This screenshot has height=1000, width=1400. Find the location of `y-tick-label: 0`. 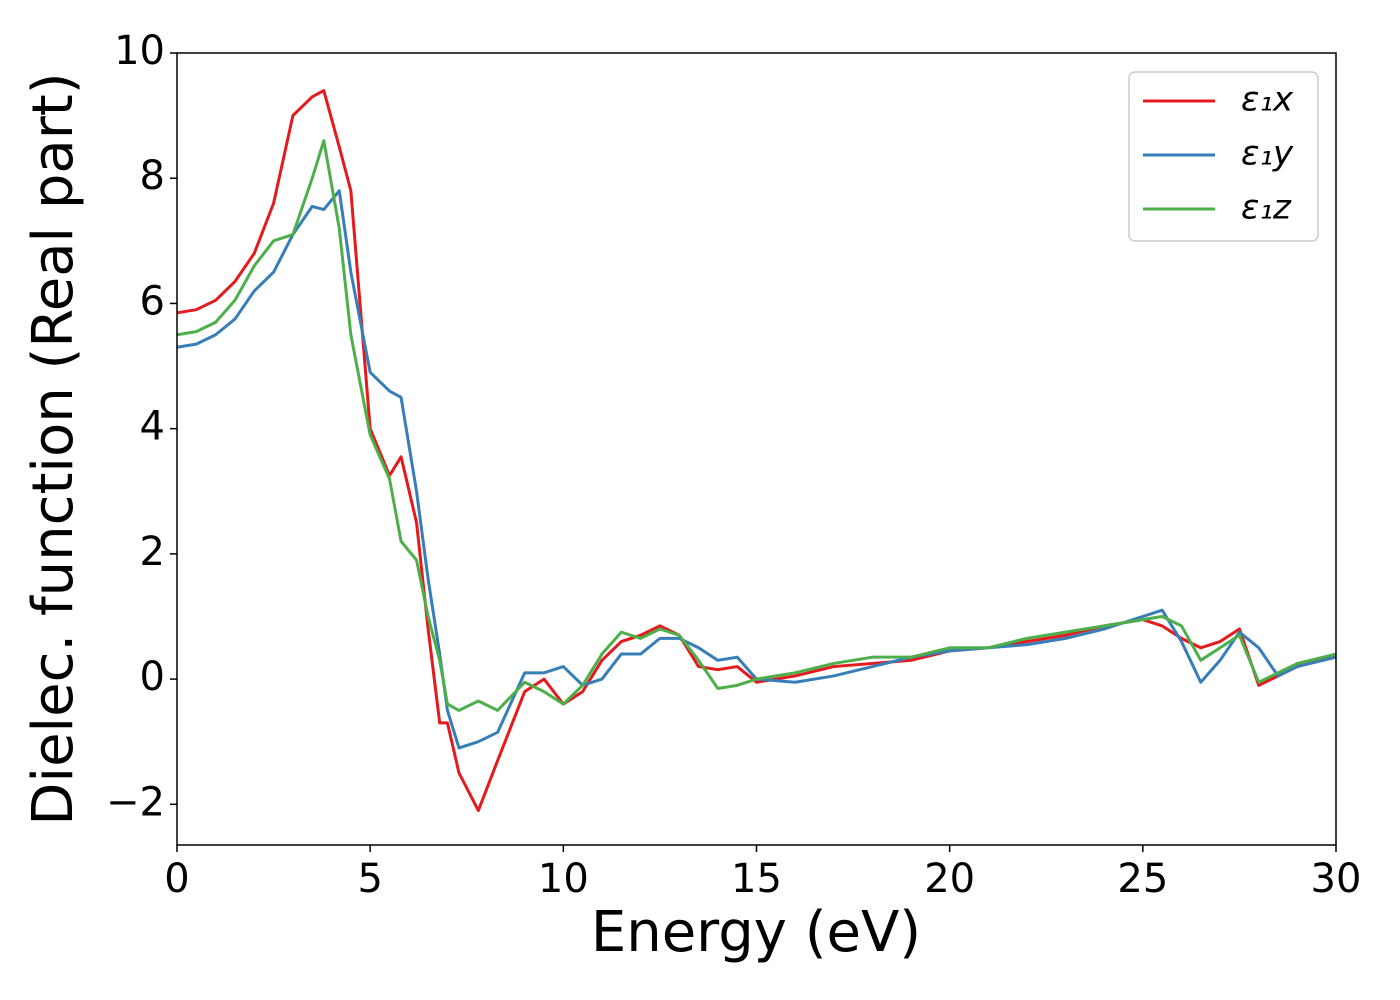

y-tick-label: 0 is located at coordinates (152, 677).